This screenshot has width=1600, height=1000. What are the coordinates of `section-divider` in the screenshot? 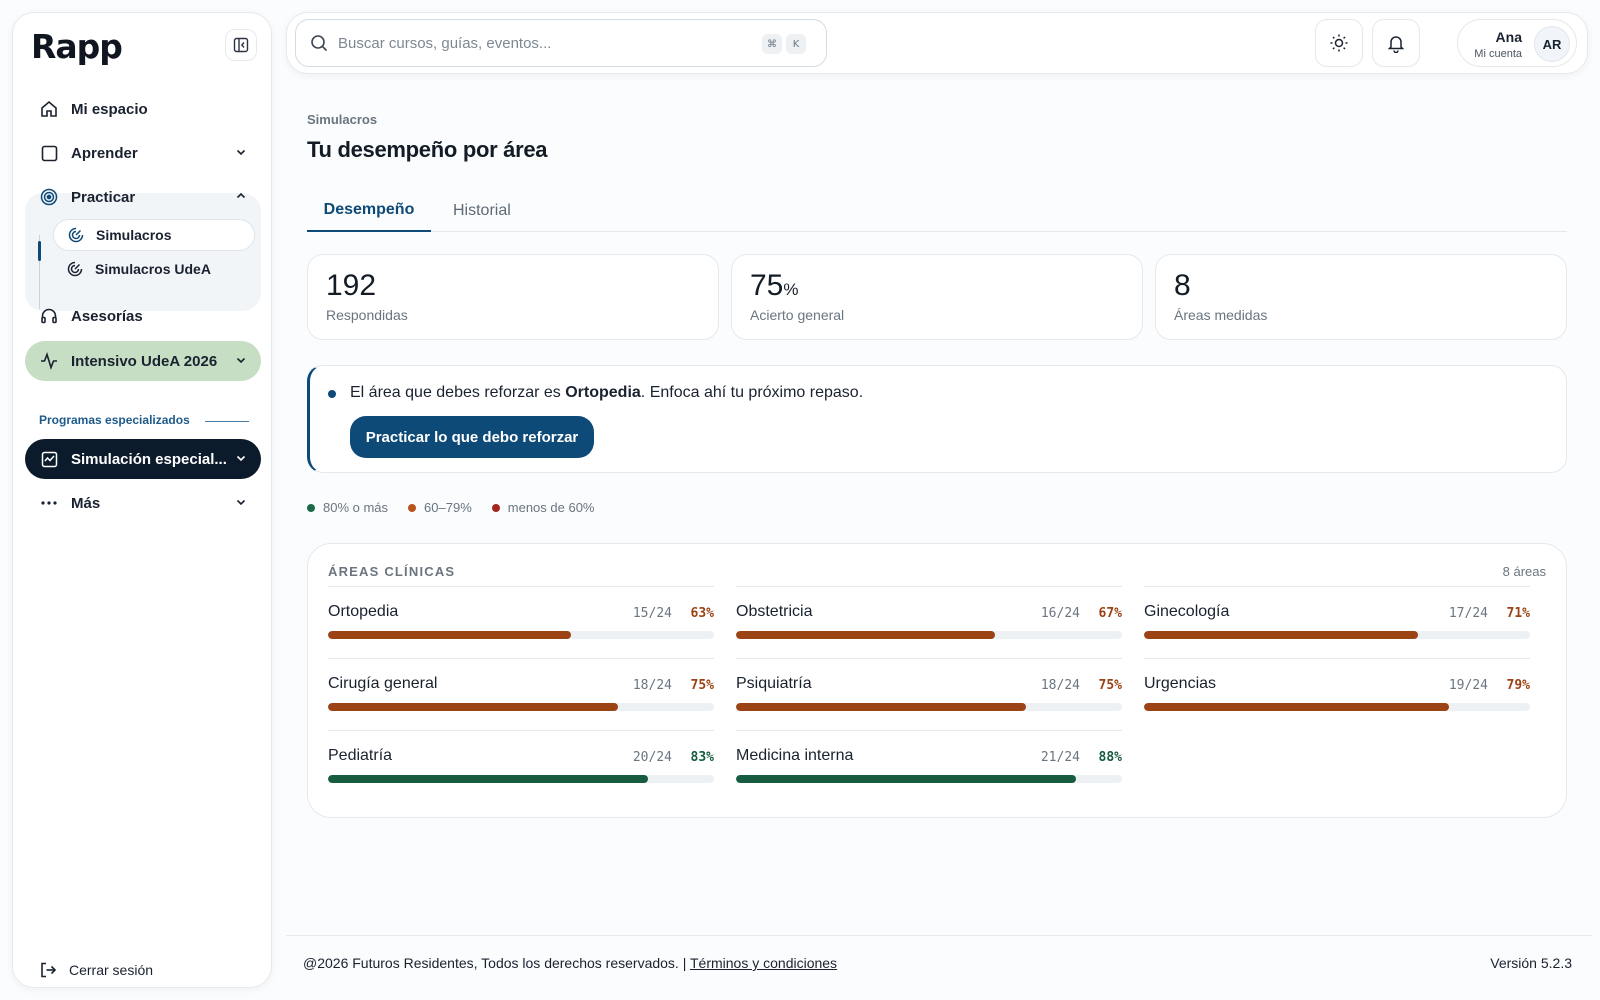 It's located at (227, 421).